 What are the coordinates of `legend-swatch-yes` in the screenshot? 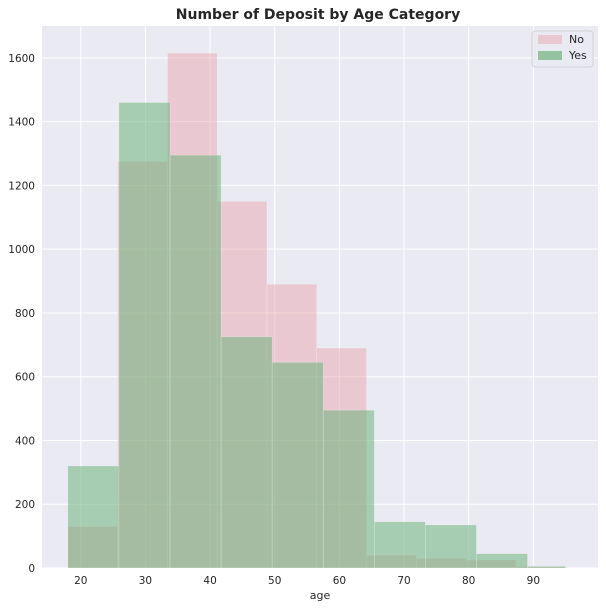 It's located at (550, 55).